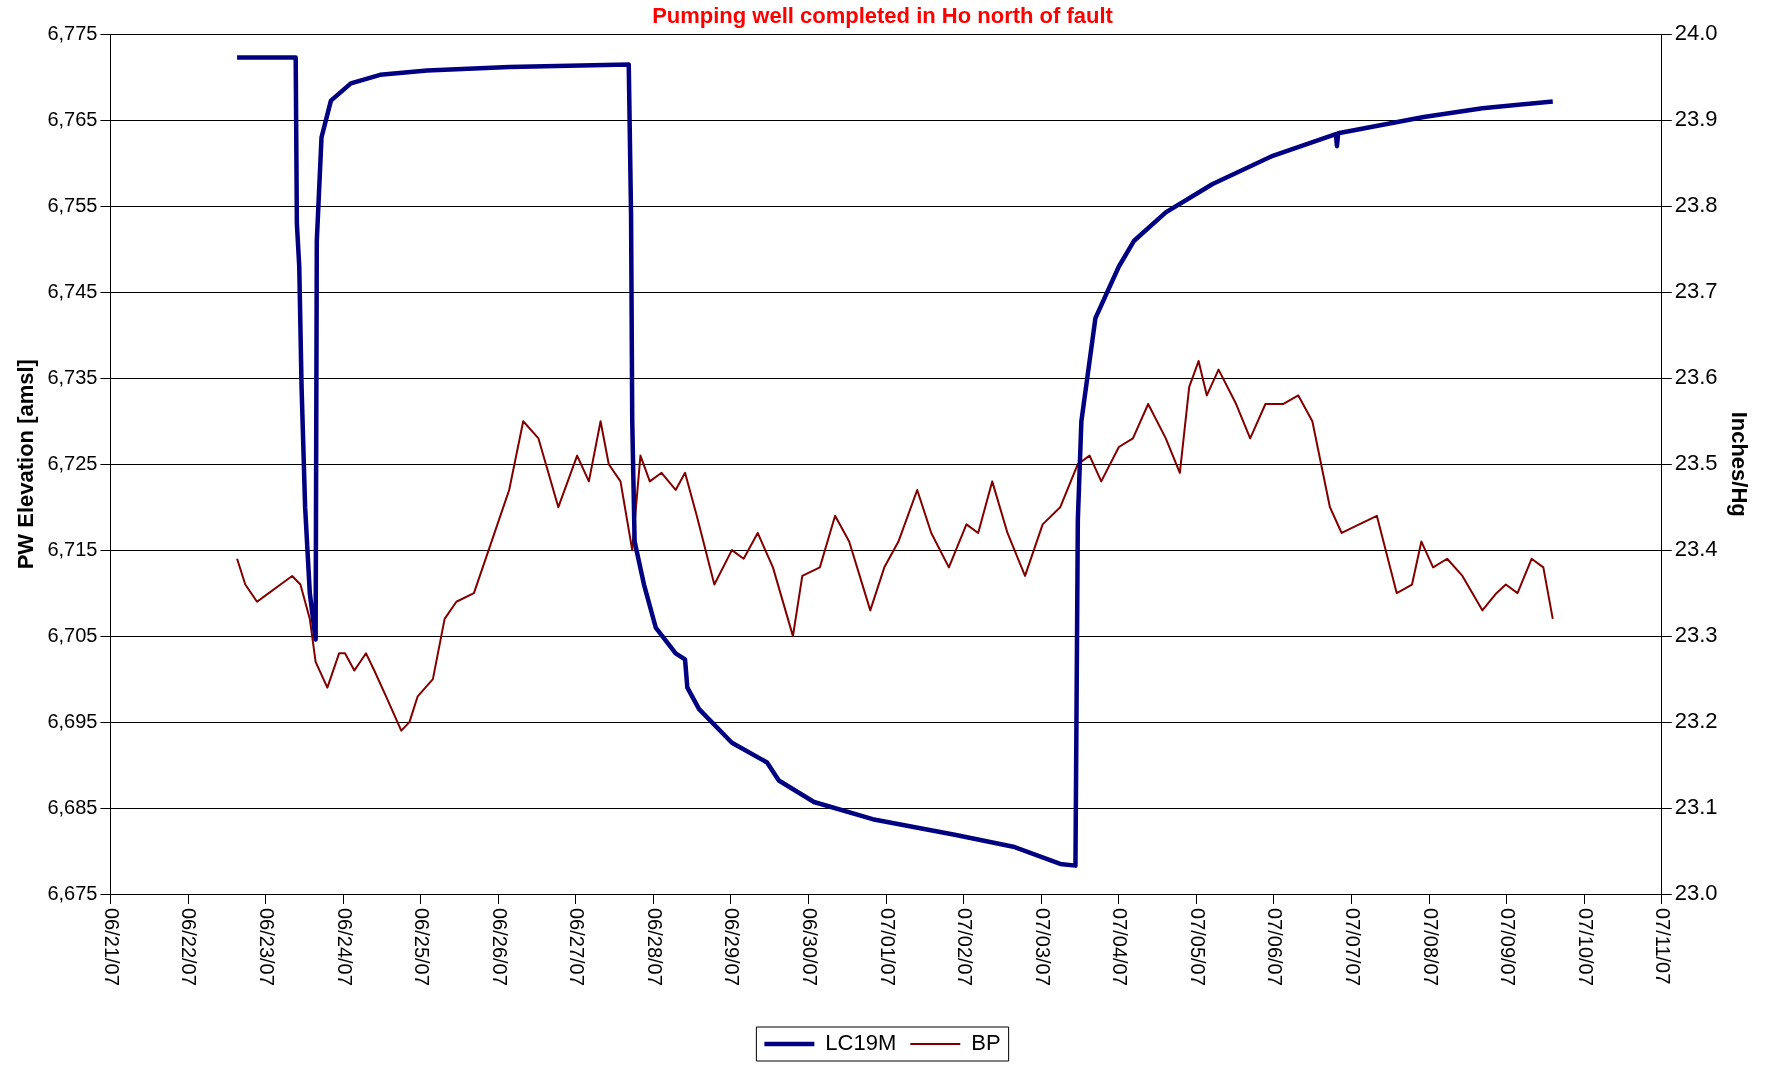 The width and height of the screenshot is (1765, 1079). What do you see at coordinates (810, 947) in the screenshot?
I see `x-tick-label: 06/30/07` at bounding box center [810, 947].